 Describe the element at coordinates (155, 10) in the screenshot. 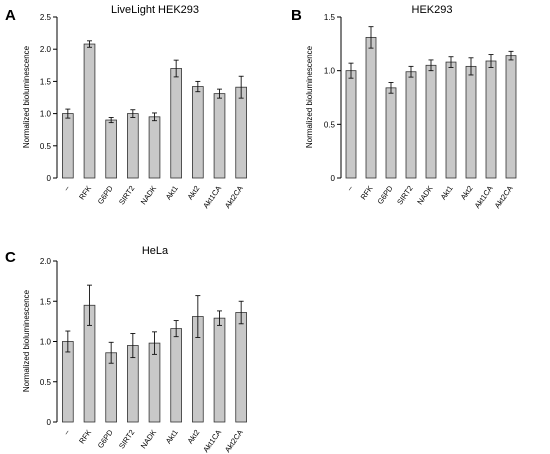

I see `chart-title: LiveLight HEK293` at that location.